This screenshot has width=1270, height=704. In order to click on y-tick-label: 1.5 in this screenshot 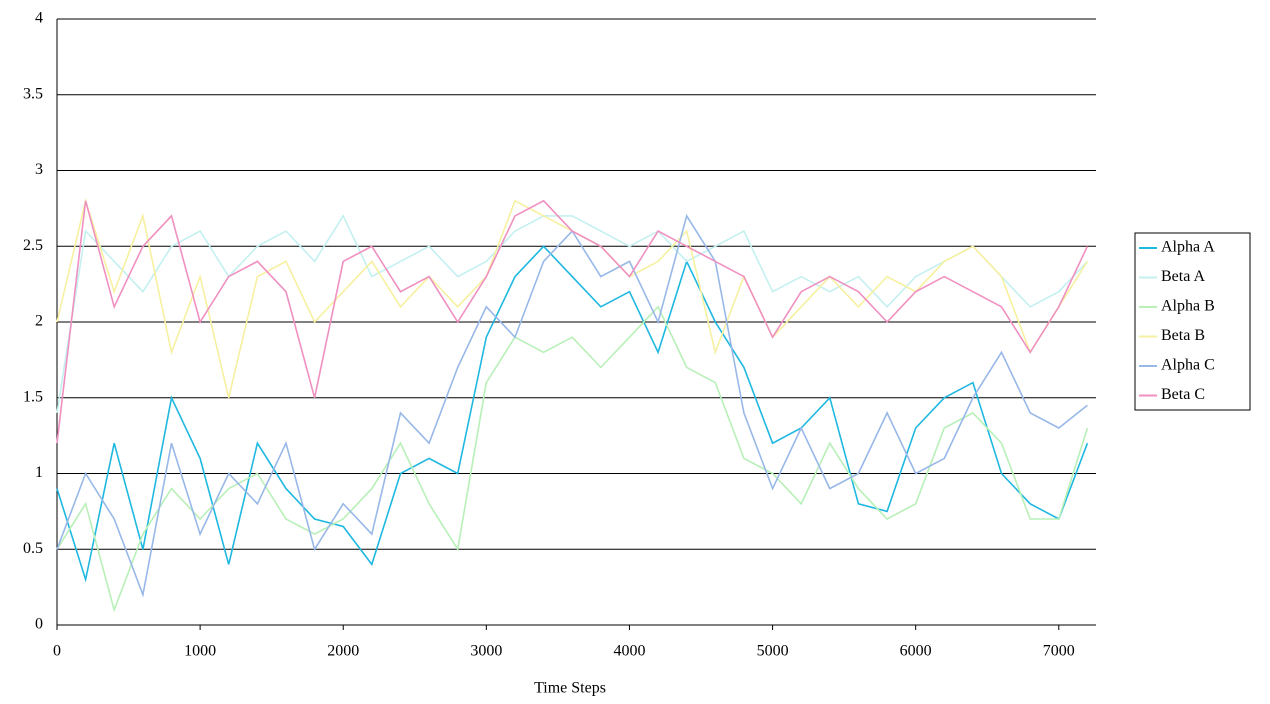, I will do `click(33, 396)`.